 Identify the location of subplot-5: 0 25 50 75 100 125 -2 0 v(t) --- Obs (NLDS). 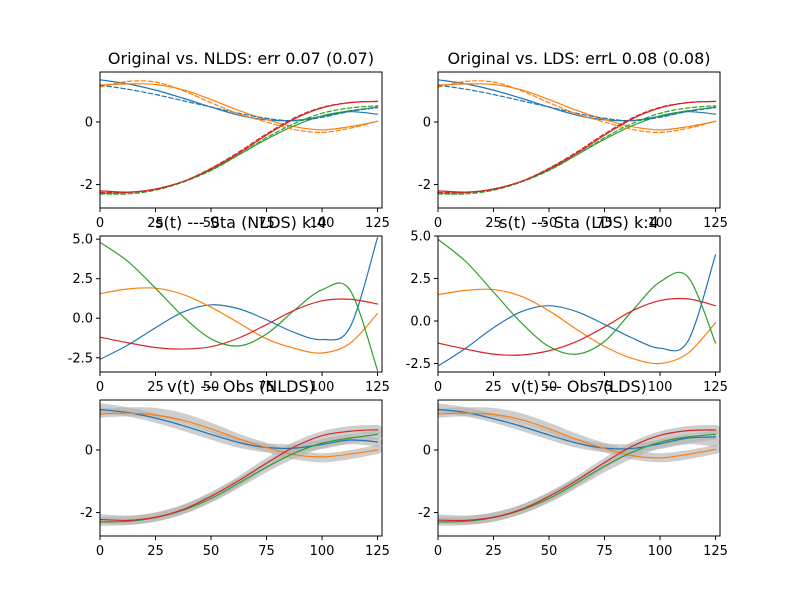
(235, 468).